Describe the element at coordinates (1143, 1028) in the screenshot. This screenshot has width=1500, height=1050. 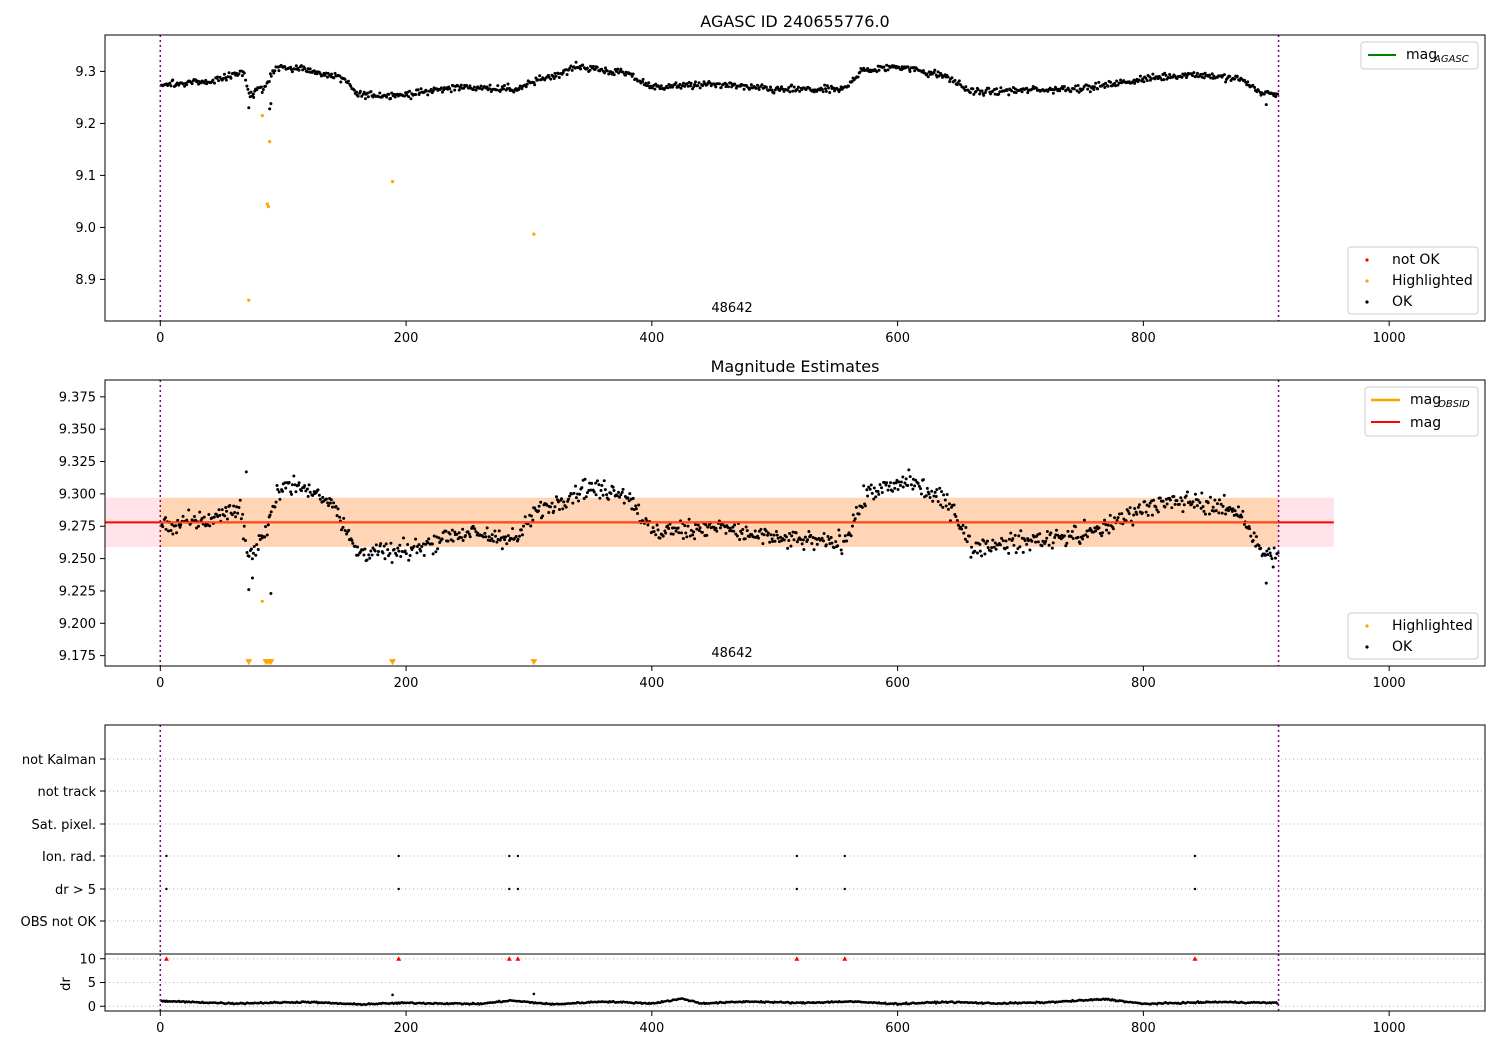
I see `x-tick-label: 800` at that location.